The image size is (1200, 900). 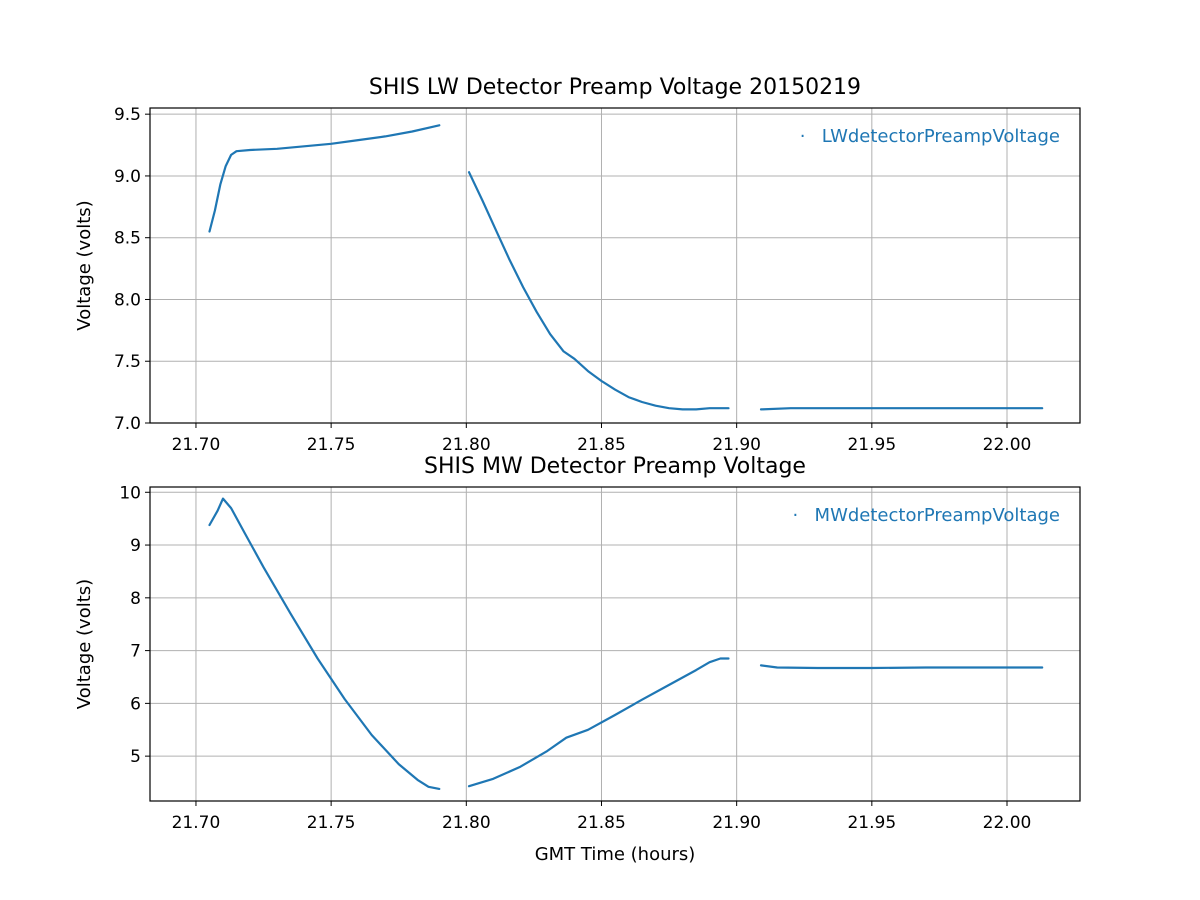 I want to click on lw-x-tick-label: 22.00, so click(x=1007, y=445).